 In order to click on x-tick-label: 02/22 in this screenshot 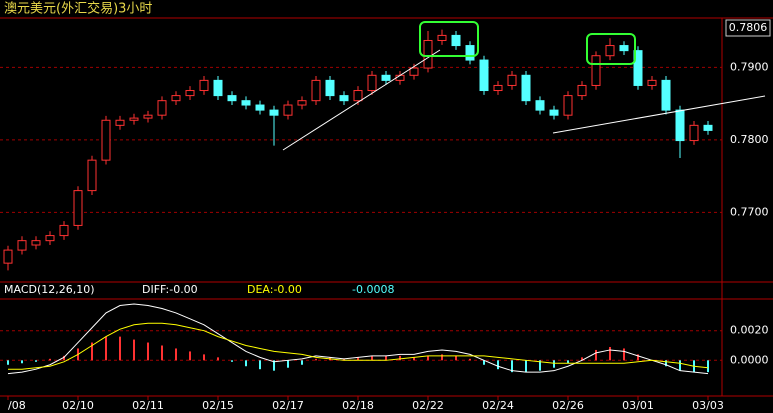, I will do `click(428, 405)`.